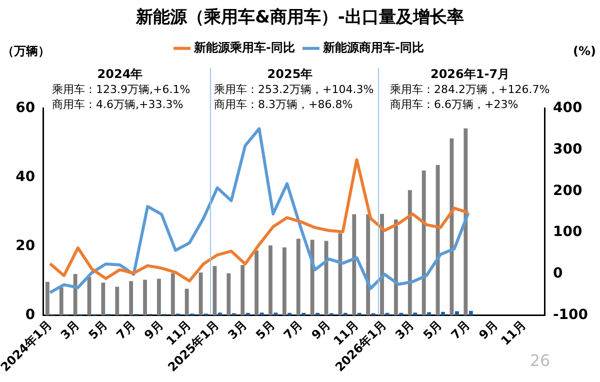  What do you see at coordinates (470, 89) in the screenshot?
I see `text: 乘用车：284.2万辆，+126.7%` at bounding box center [470, 89].